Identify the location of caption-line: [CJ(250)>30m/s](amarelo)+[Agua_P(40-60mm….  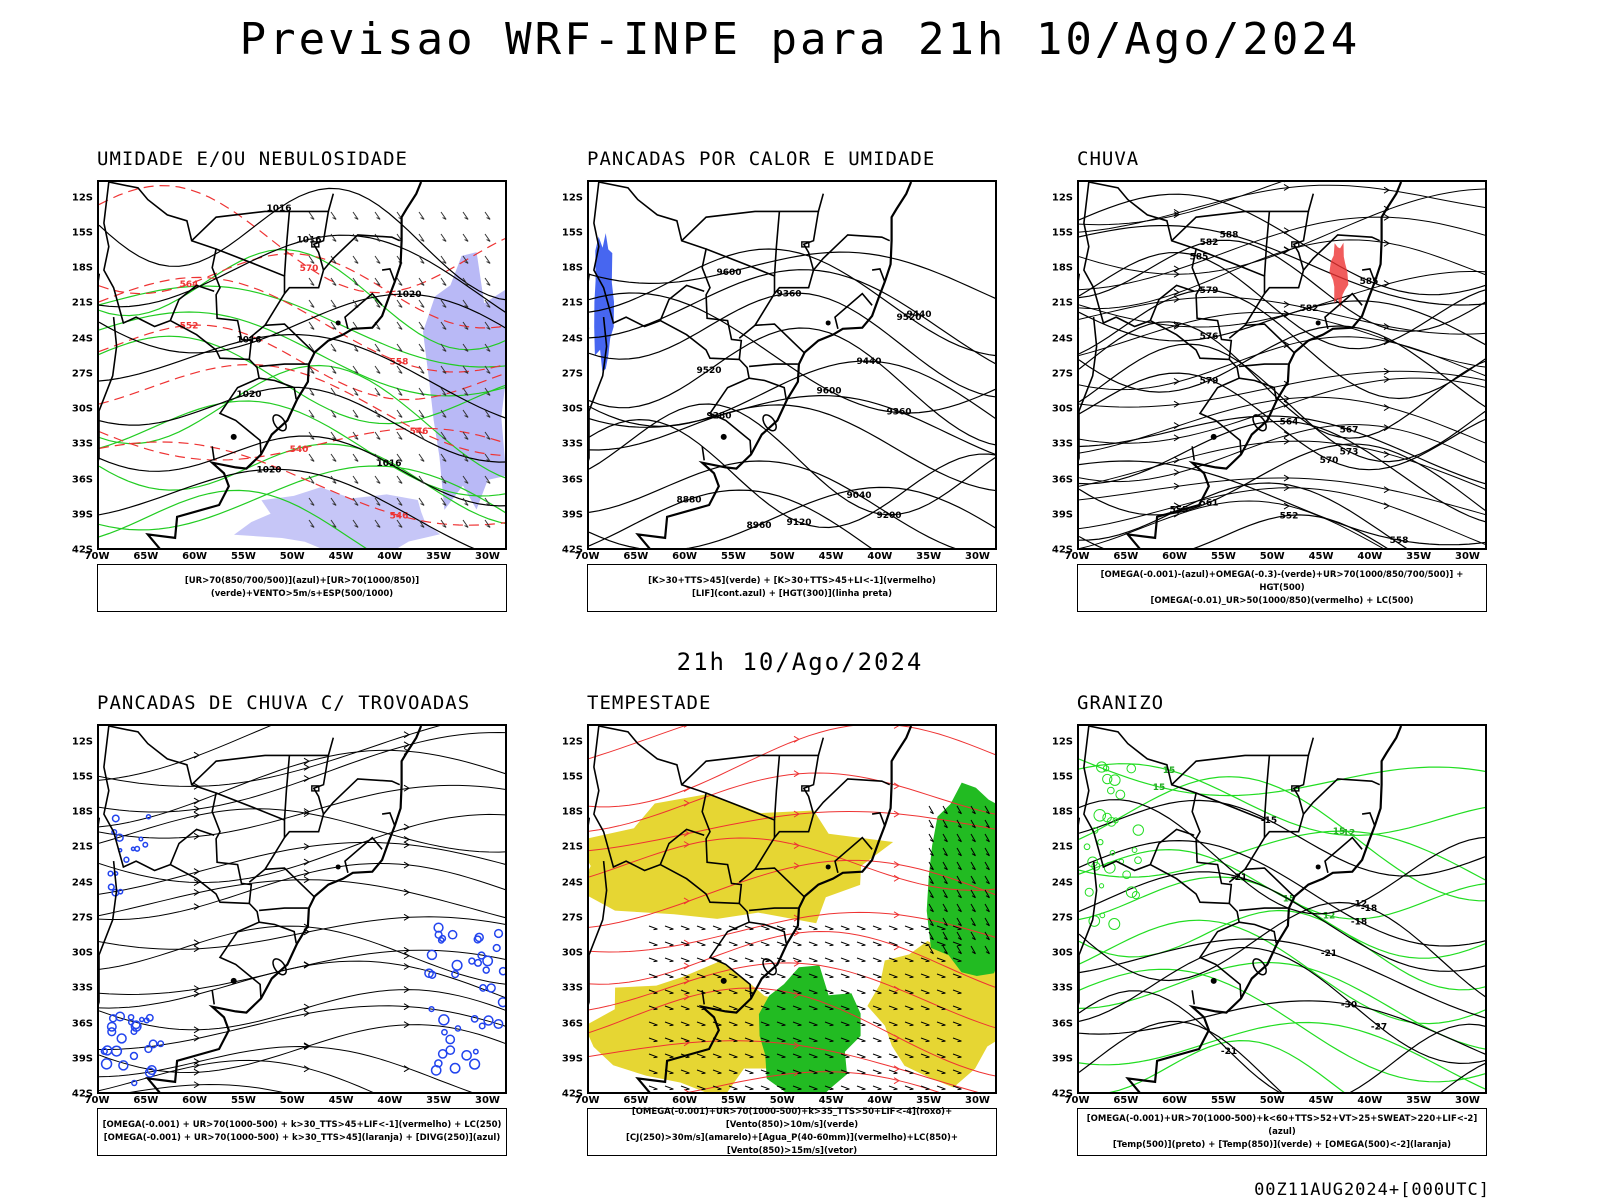
(792, 1144).